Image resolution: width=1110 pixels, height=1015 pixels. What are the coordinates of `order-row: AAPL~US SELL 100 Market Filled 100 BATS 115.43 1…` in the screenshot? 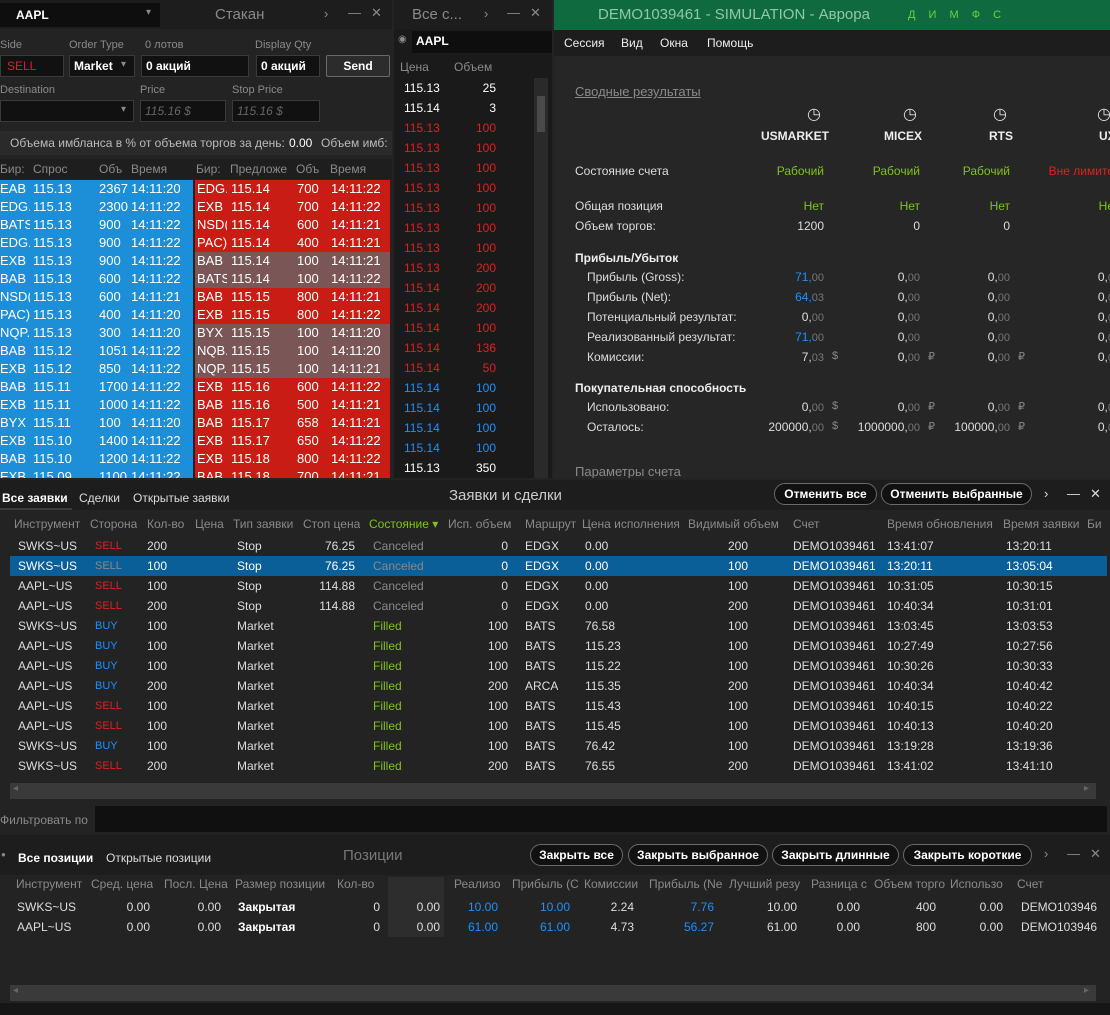 It's located at (558, 706).